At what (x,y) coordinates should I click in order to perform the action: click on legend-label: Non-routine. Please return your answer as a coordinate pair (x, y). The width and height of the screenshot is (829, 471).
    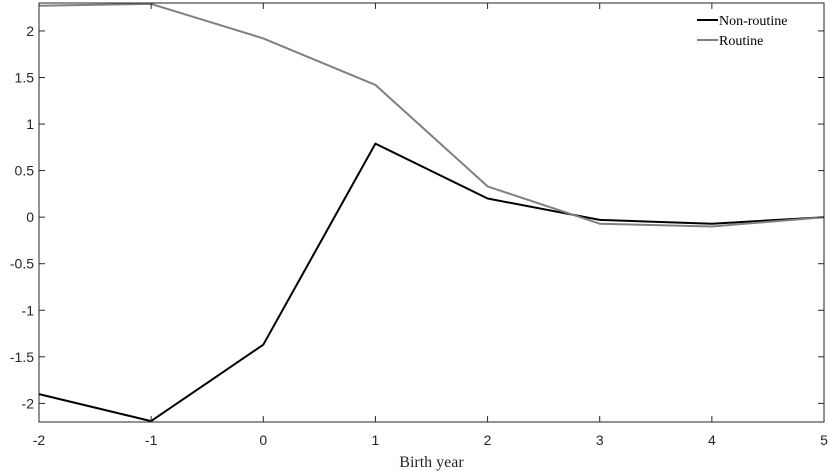
    Looking at the image, I should click on (753, 21).